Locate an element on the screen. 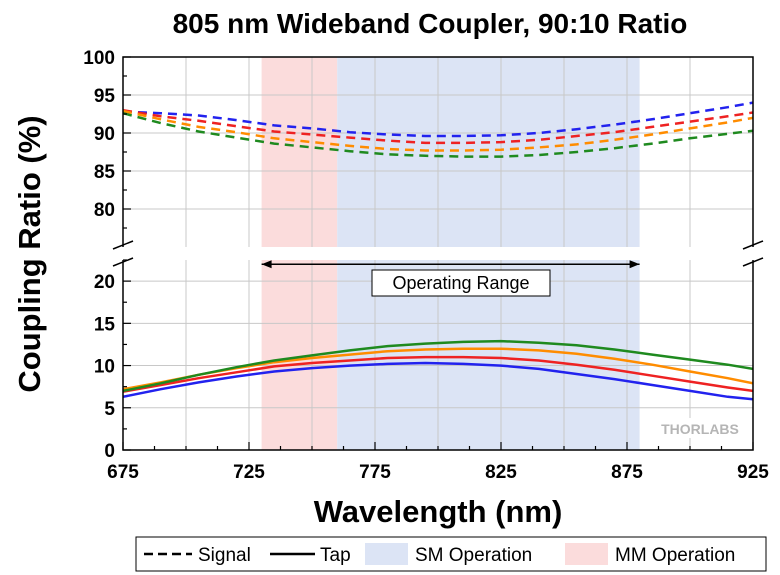  y-axis-label: Coupling Ratio (%) is located at coordinates (29, 253).